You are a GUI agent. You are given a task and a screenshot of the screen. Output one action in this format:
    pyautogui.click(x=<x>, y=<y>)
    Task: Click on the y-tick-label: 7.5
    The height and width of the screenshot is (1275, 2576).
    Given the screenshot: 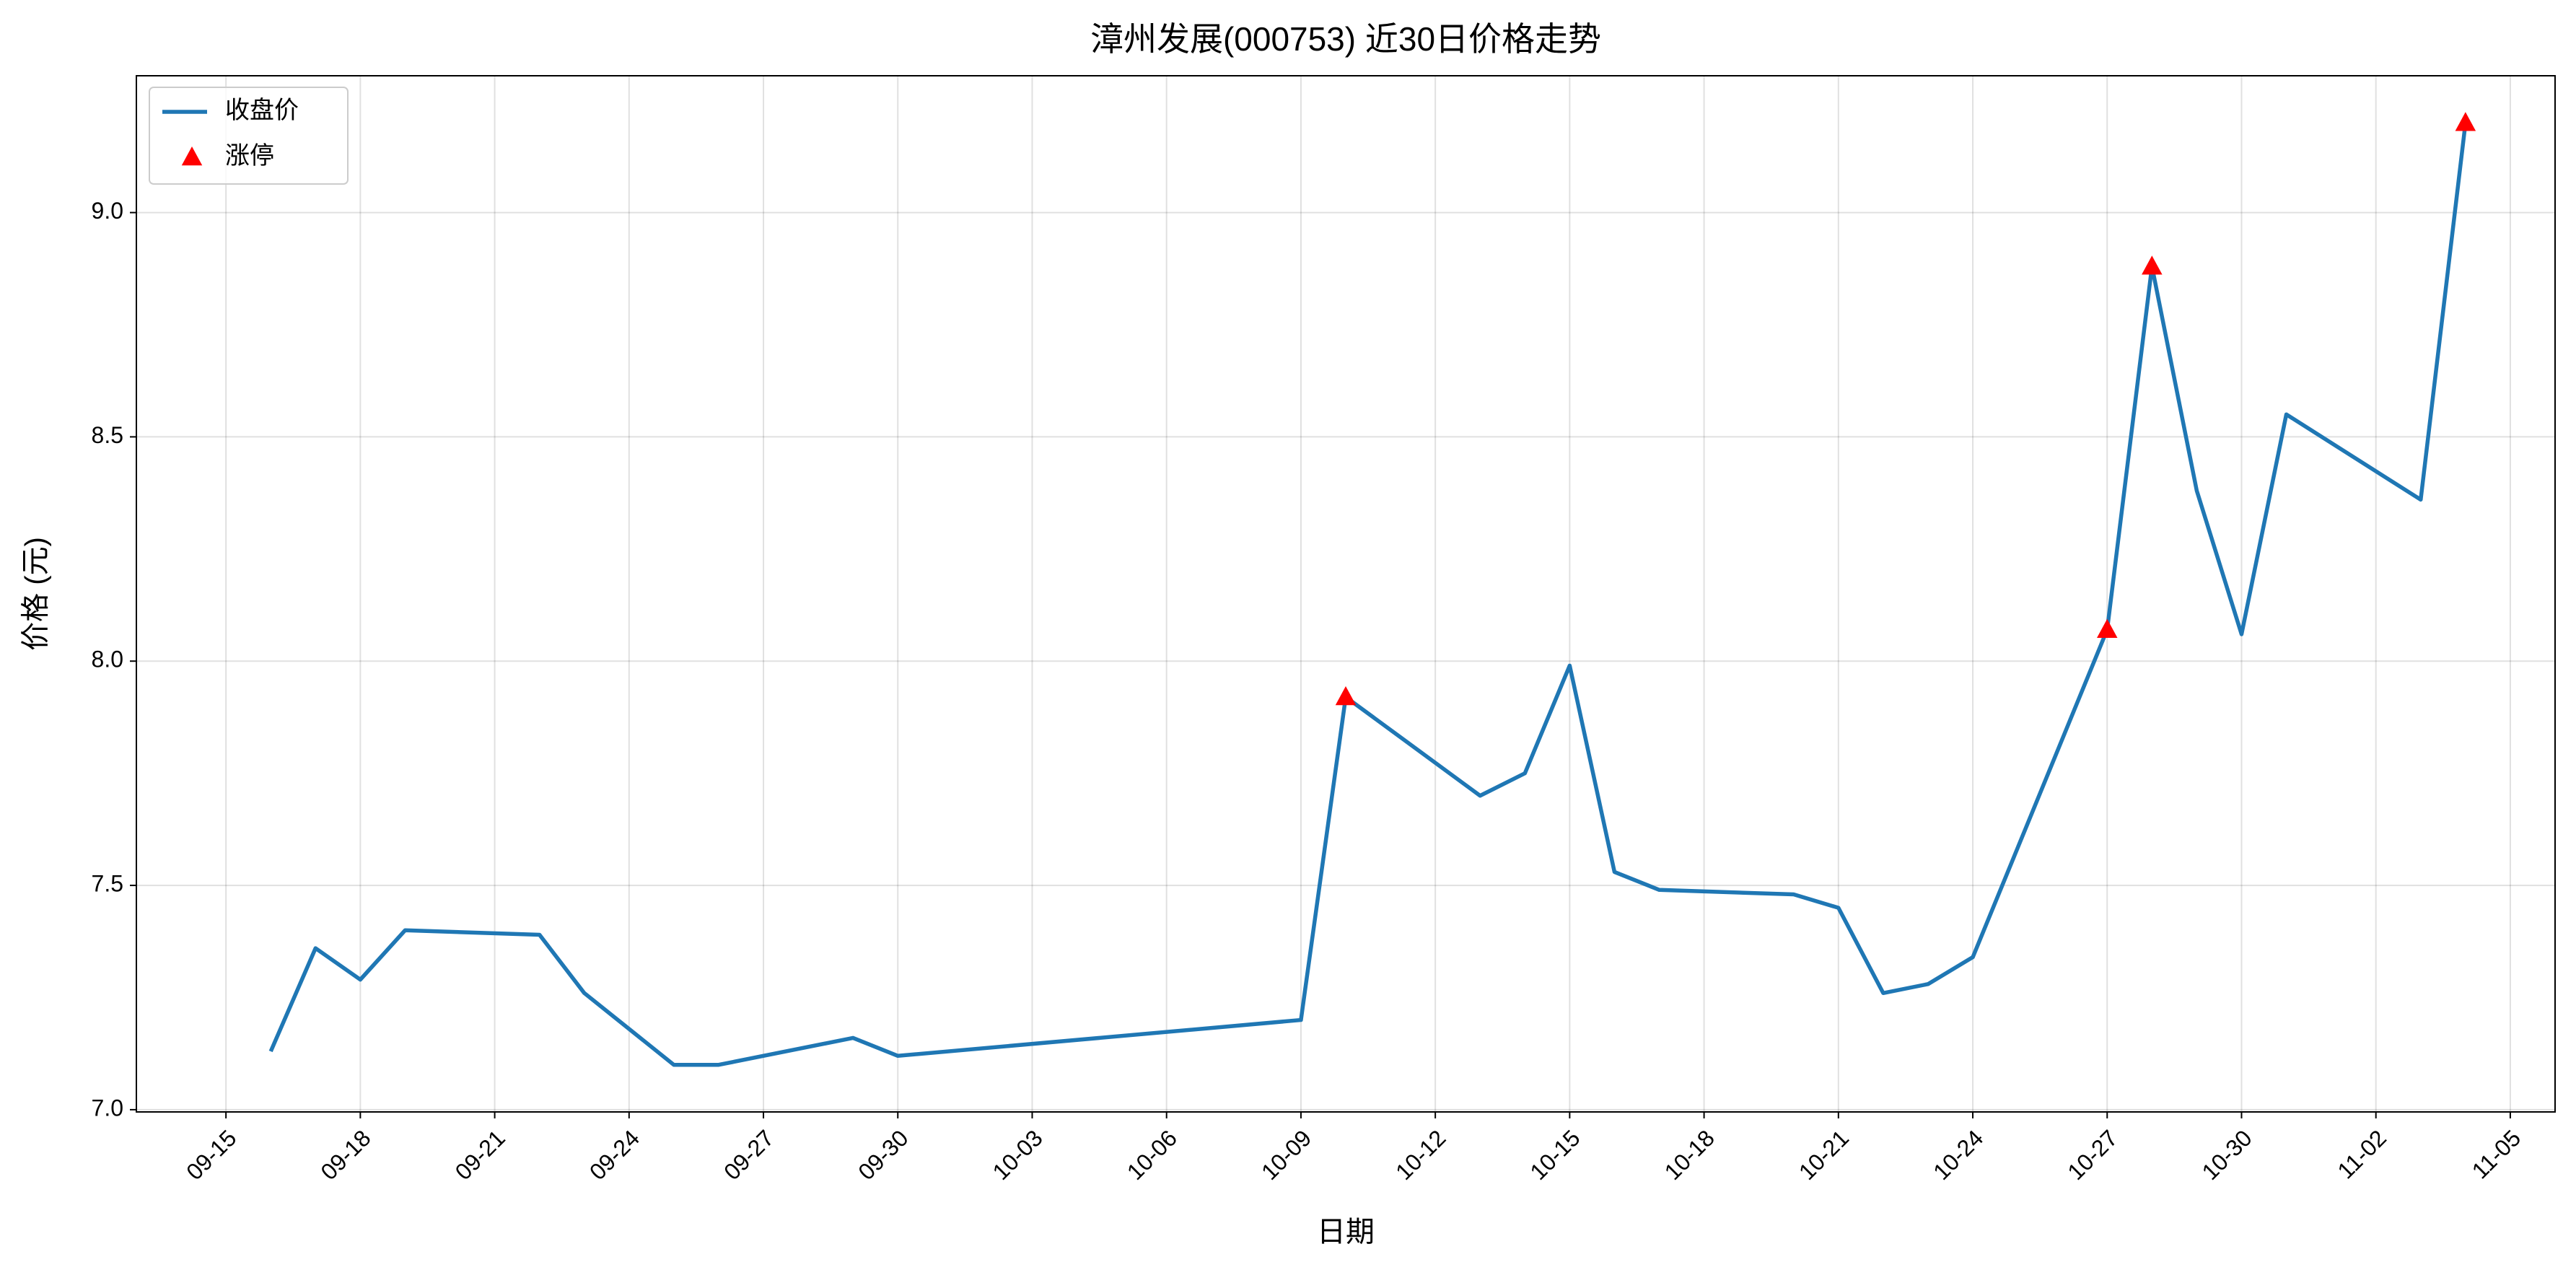 What is the action you would take?
    pyautogui.click(x=107, y=884)
    